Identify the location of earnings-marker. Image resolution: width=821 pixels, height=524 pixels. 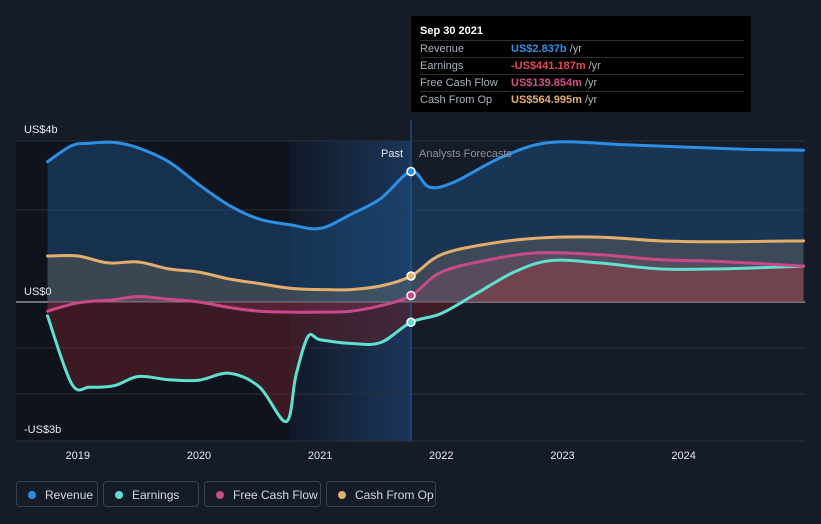
(411, 322).